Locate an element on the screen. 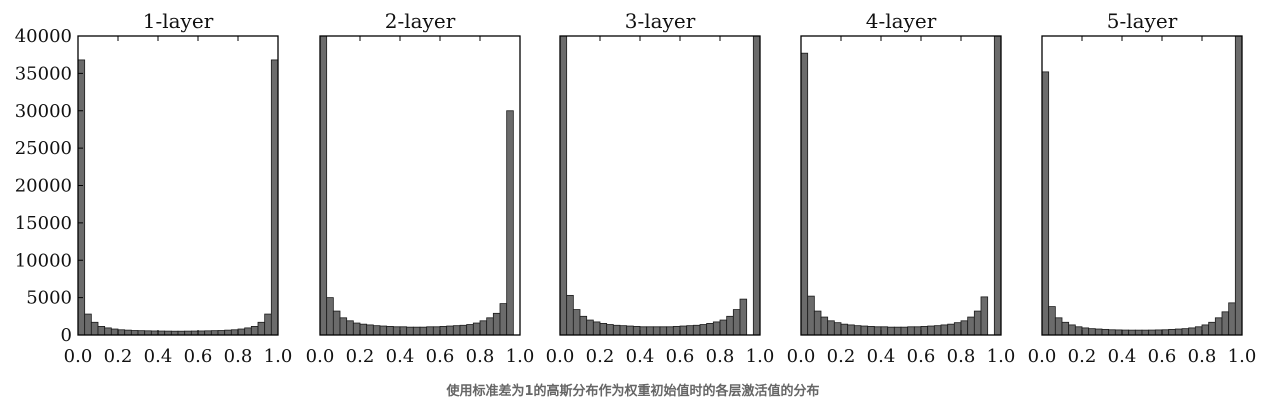 This screenshot has width=1266, height=411. x-tick-label-2-3: 0.4 is located at coordinates (400, 356).